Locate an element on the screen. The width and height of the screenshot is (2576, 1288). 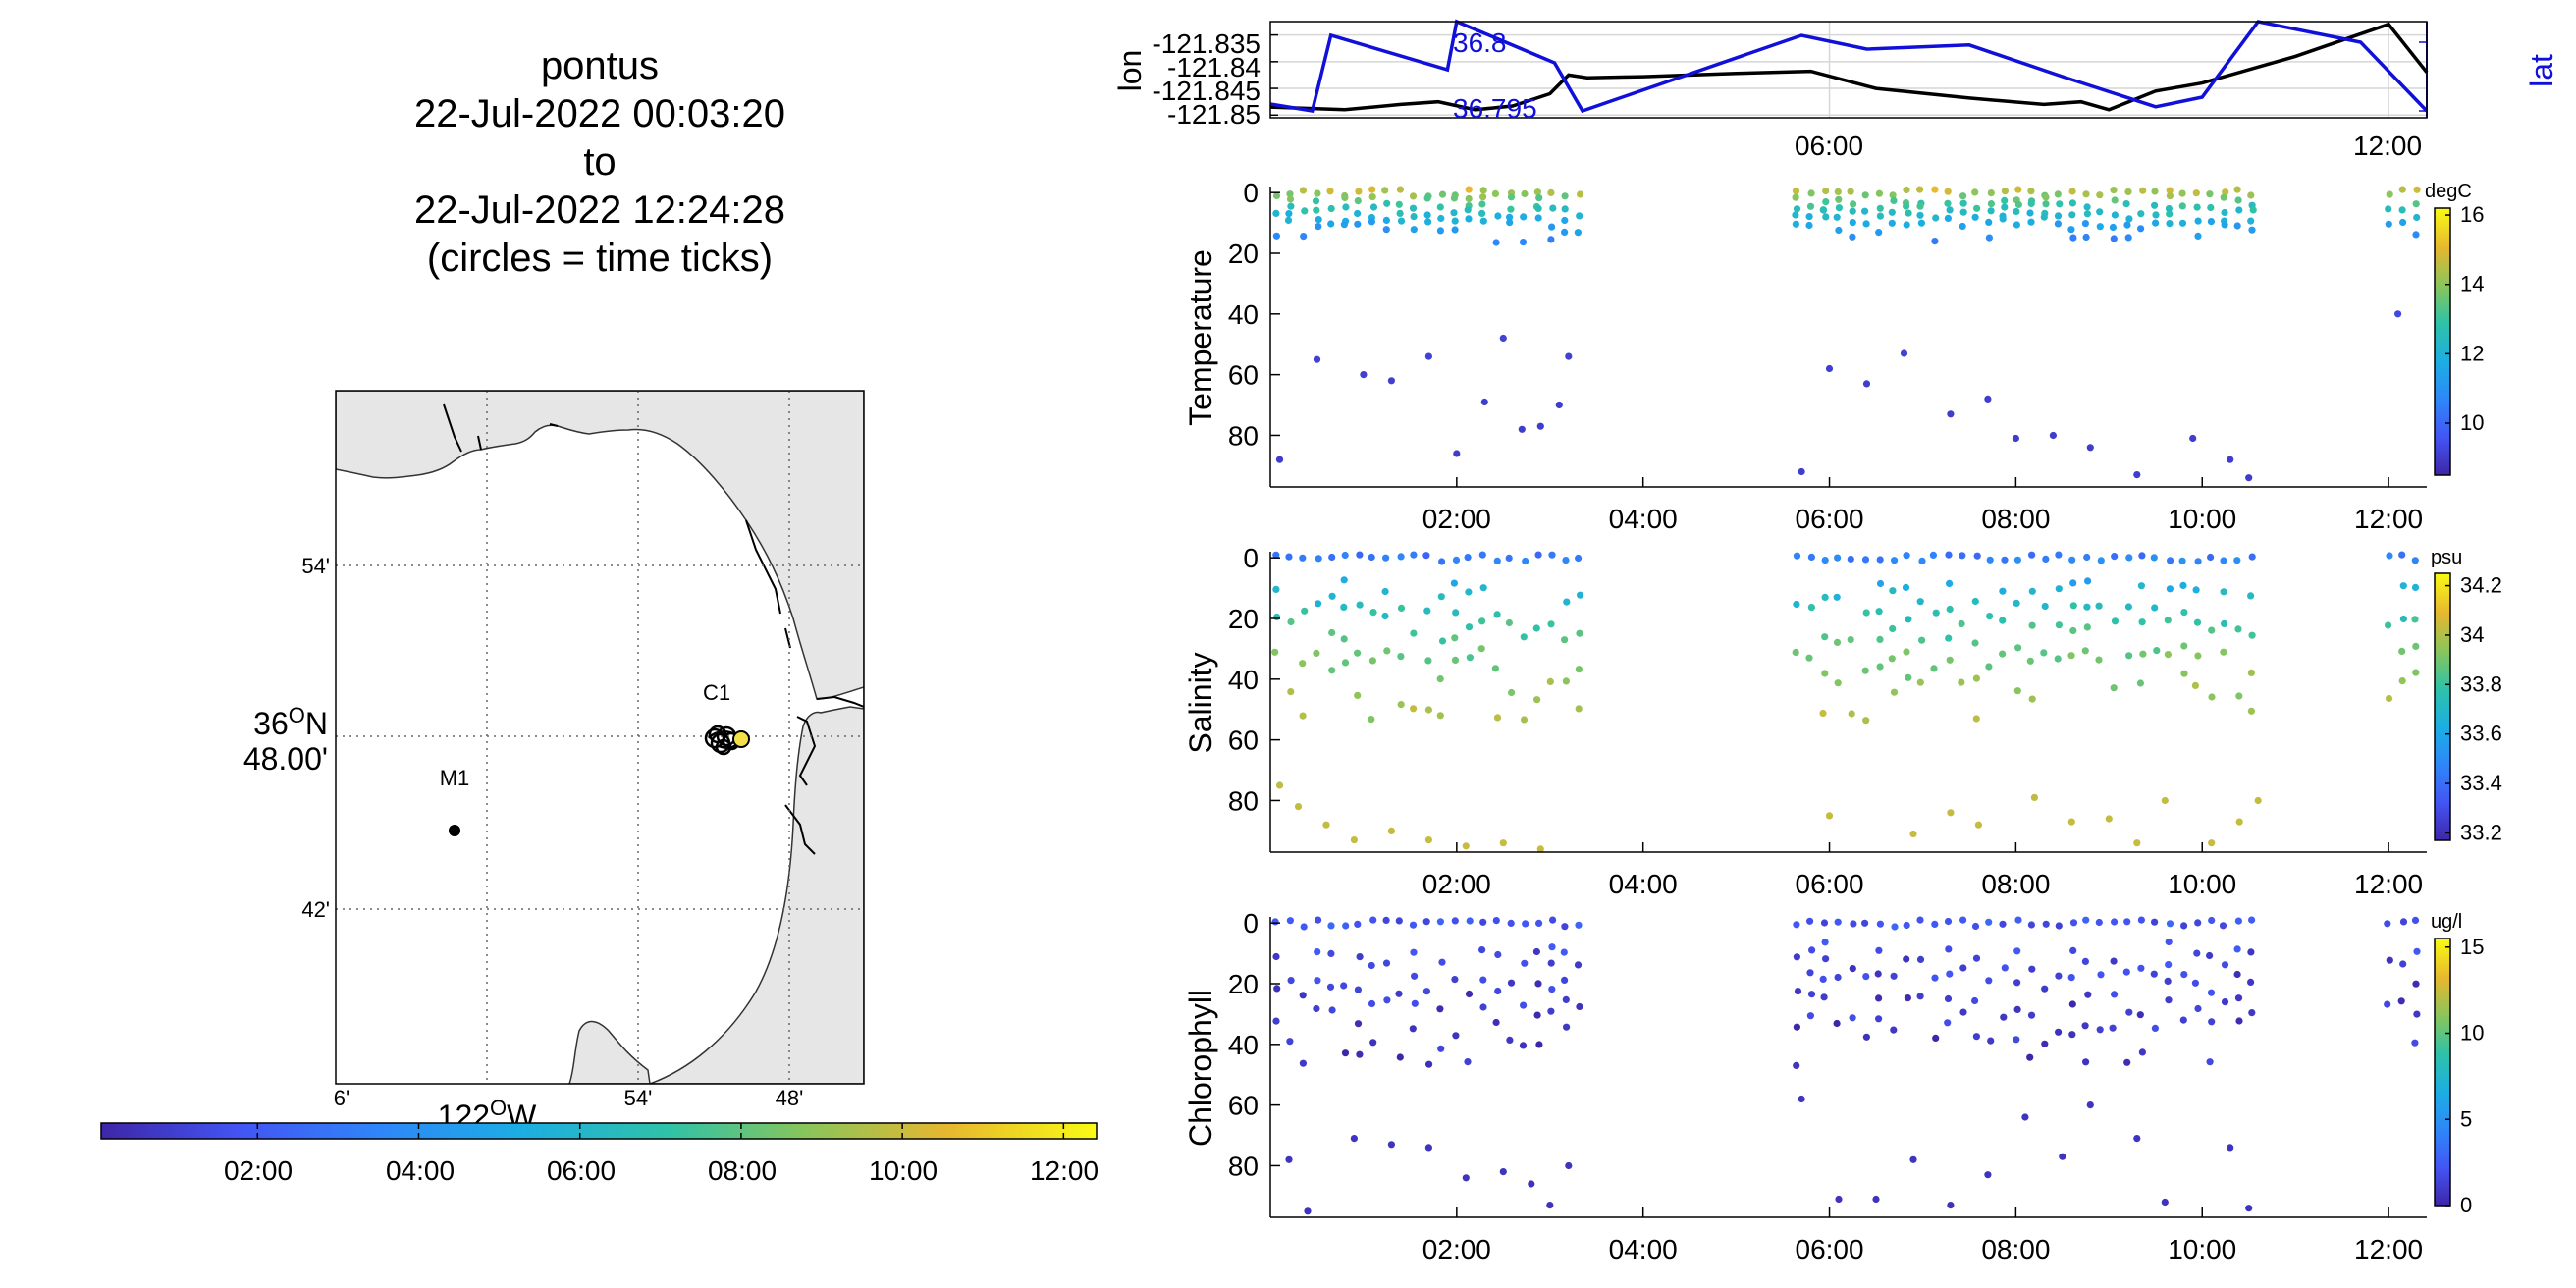
salinity-unit-label: psu is located at coordinates (2446, 557).